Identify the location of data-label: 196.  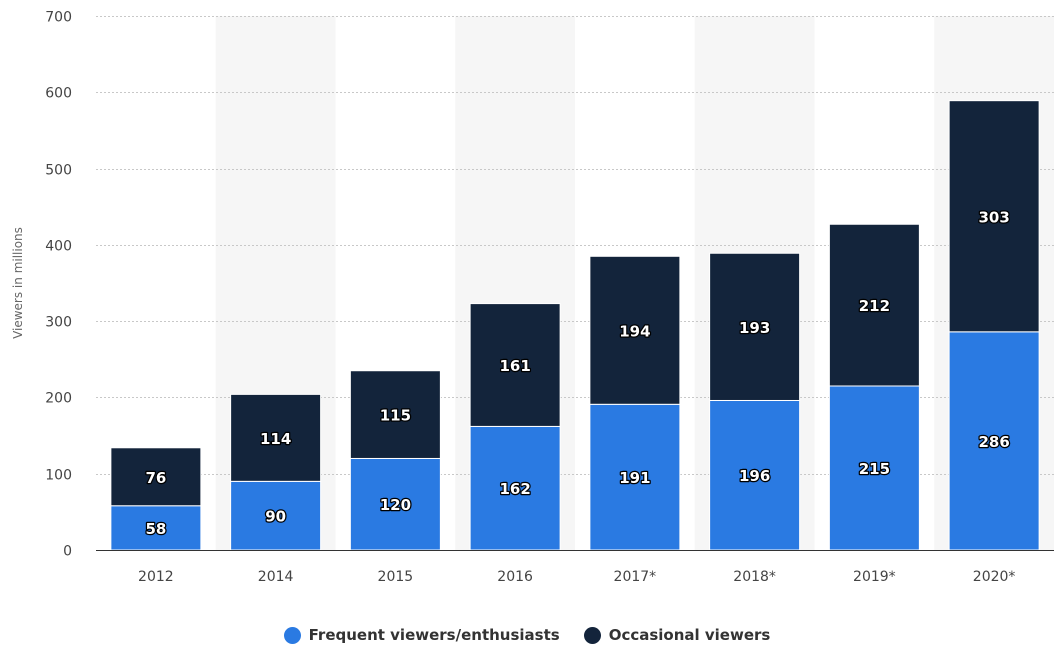
(754, 476).